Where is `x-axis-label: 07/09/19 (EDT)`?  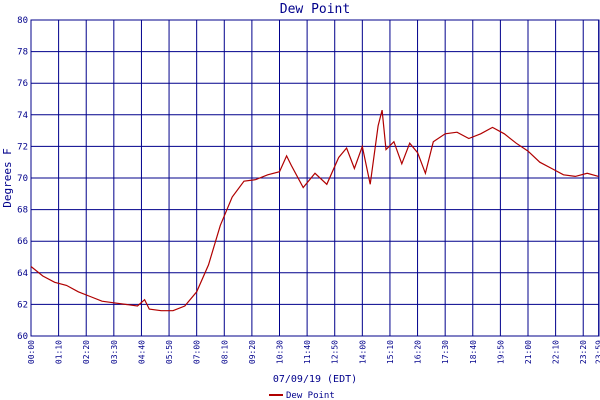 x-axis-label: 07/09/19 (EDT) is located at coordinates (315, 379).